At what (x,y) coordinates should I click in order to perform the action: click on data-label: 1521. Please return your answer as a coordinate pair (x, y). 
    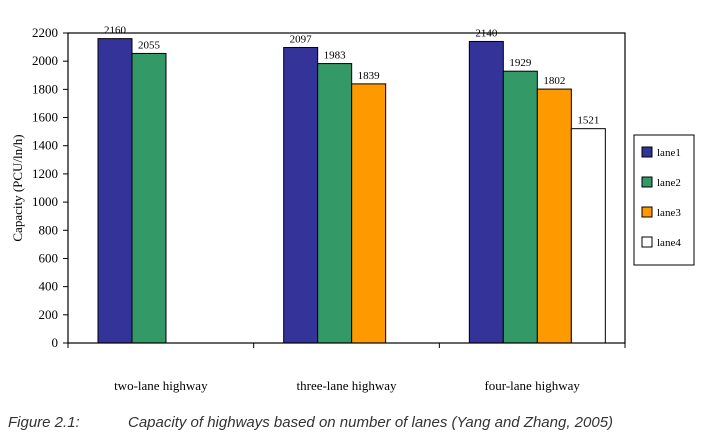
    Looking at the image, I should click on (588, 121).